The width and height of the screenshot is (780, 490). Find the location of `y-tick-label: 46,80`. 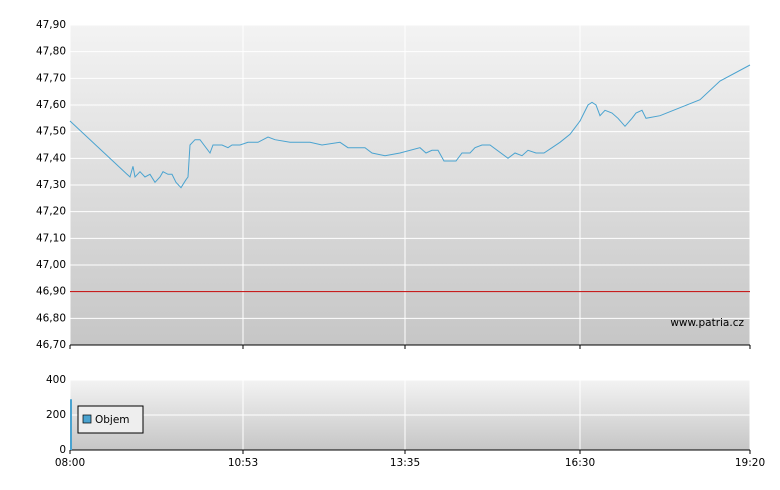

y-tick-label: 46,80 is located at coordinates (51, 318).